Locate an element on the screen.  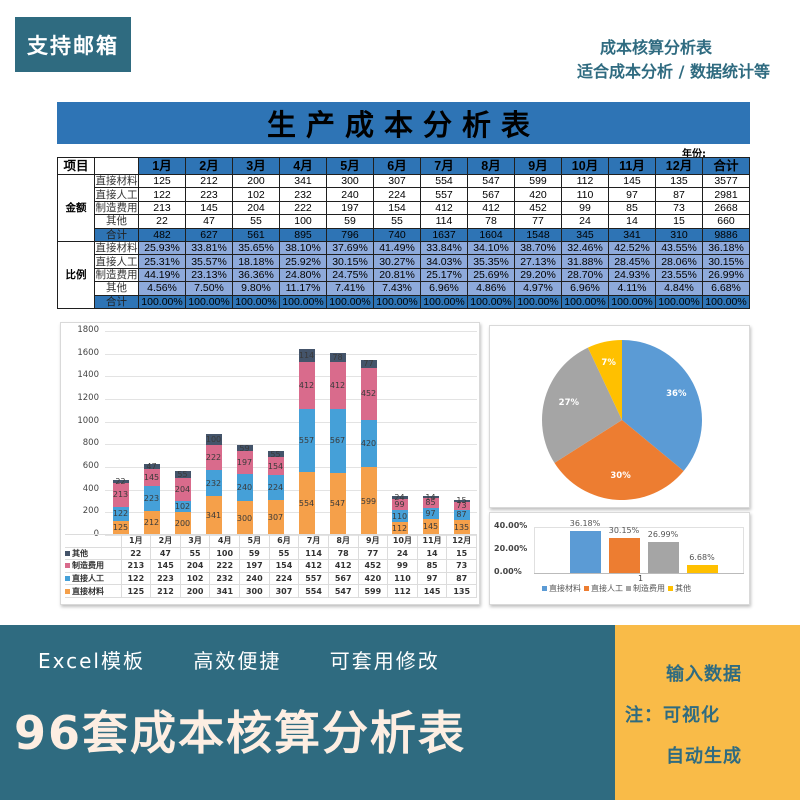
bar-segment: 412 is located at coordinates (306, 386).